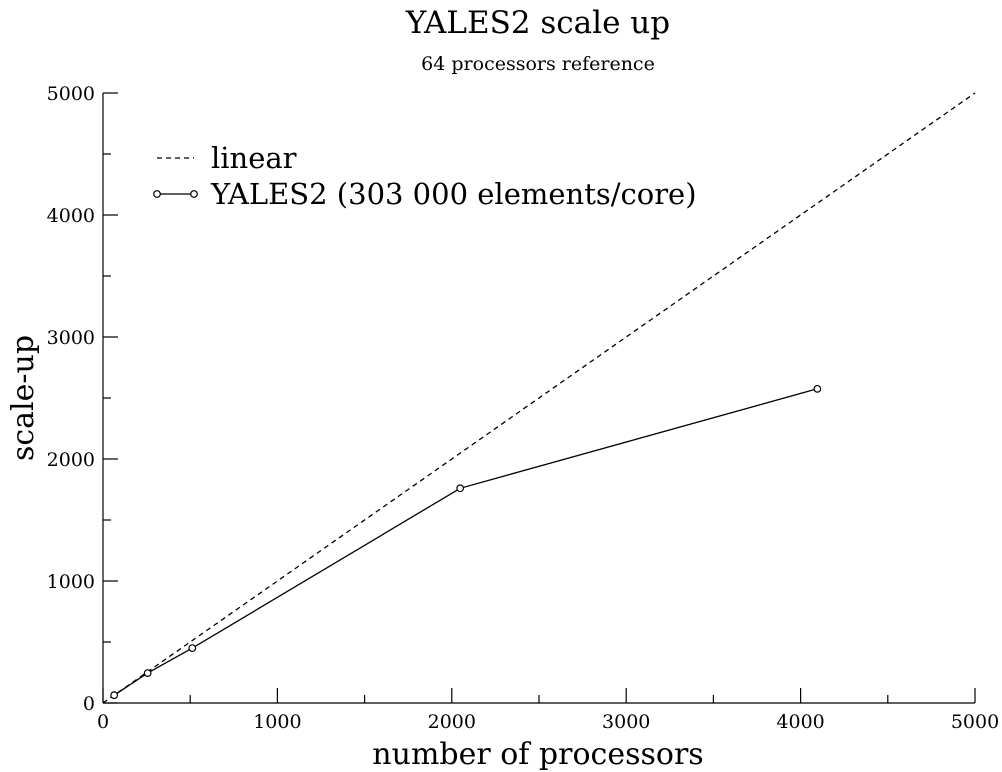 This screenshot has height=772, width=1002. What do you see at coordinates (71, 216) in the screenshot?
I see `y-tick-label: 4000` at bounding box center [71, 216].